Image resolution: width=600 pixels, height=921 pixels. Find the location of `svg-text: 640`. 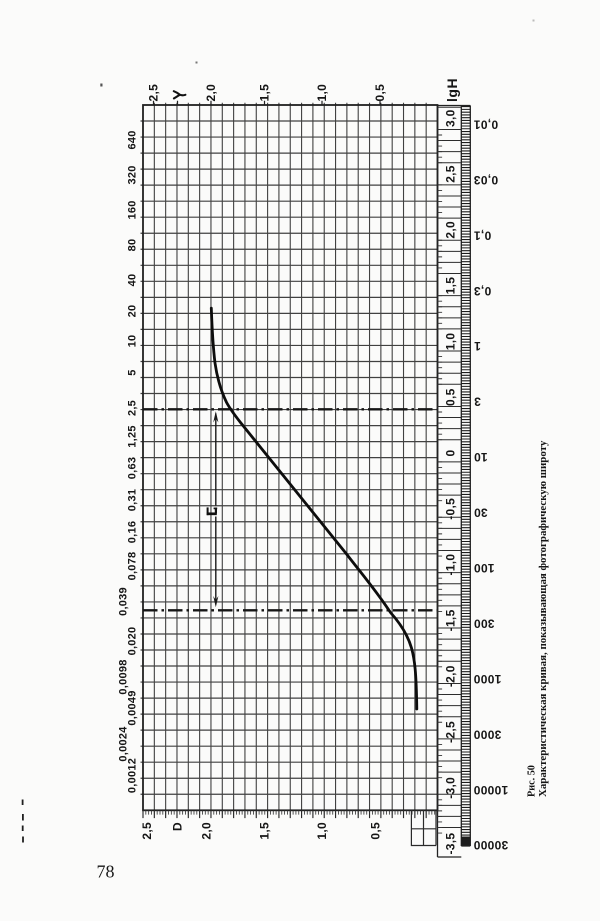

svg-text: 640 is located at coordinates (133, 139).